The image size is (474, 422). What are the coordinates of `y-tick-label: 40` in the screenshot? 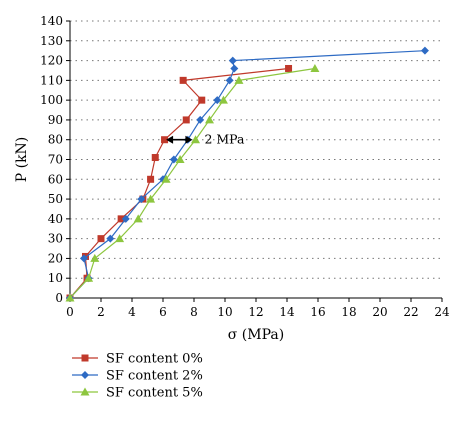 It's located at (55, 219).